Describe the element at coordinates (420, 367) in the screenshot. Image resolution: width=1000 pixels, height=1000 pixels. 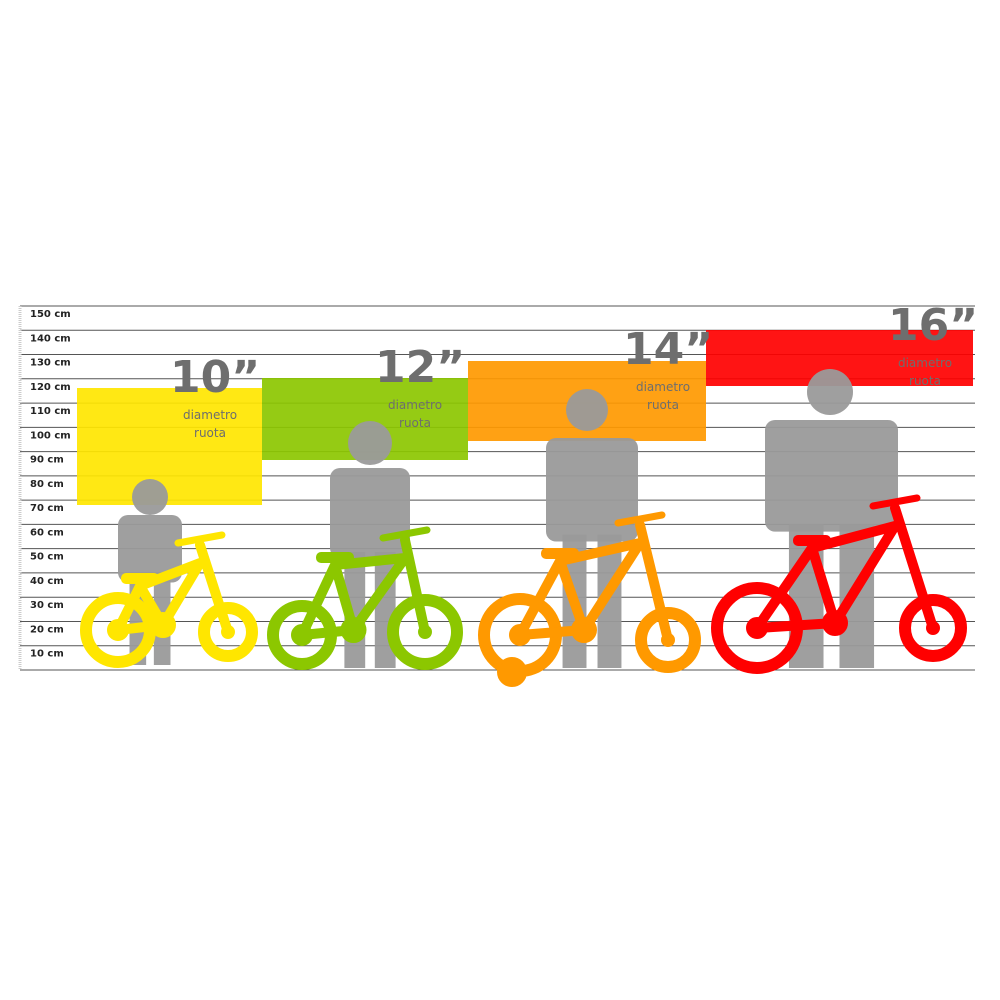
I see `wheel-size-label: 12”` at that location.